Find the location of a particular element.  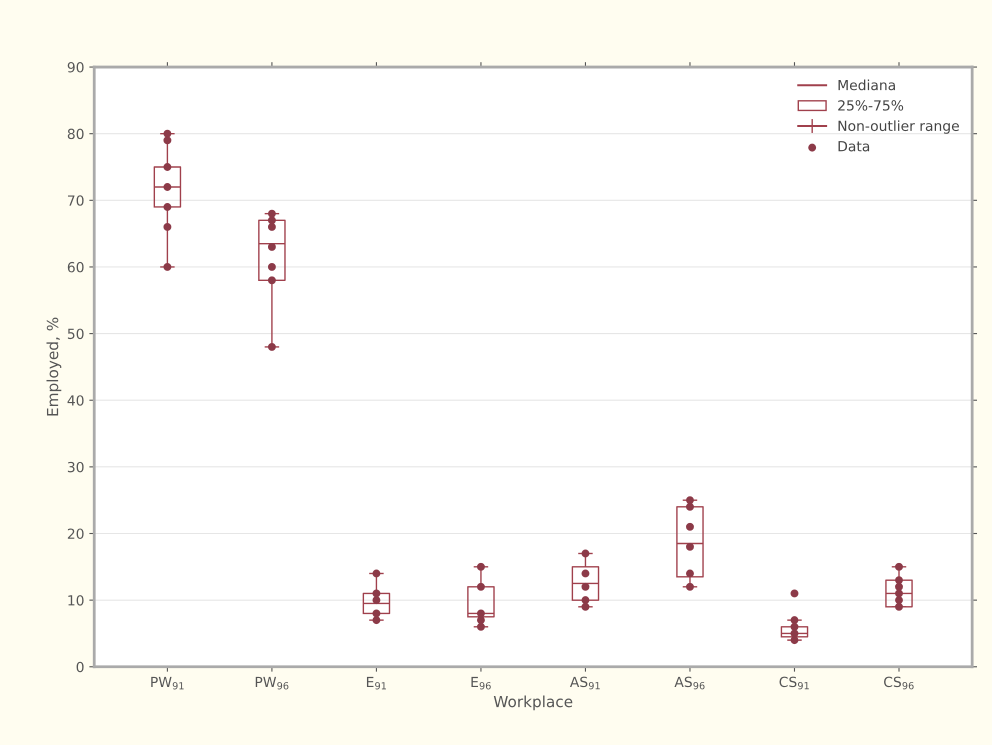

annotation: Mediana is located at coordinates (866, 85).